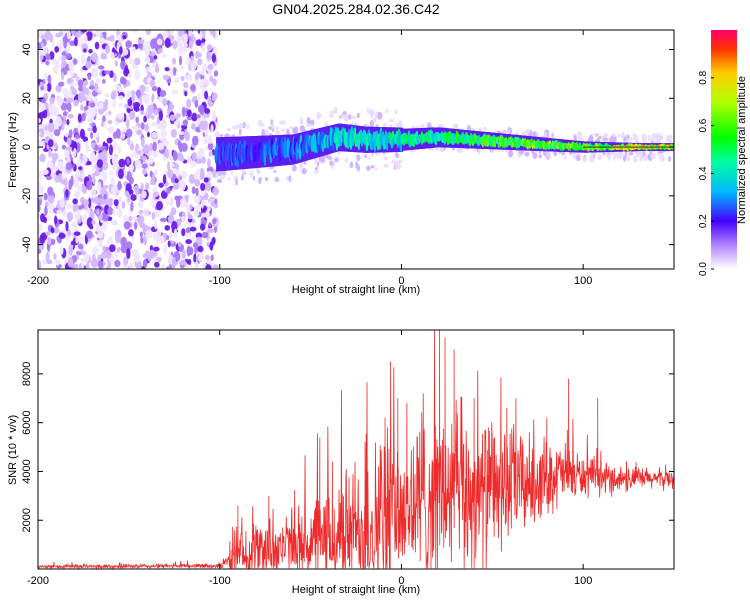 This screenshot has height=600, width=750. What do you see at coordinates (583, 281) in the screenshot?
I see `x-tick-label: 100` at bounding box center [583, 281].